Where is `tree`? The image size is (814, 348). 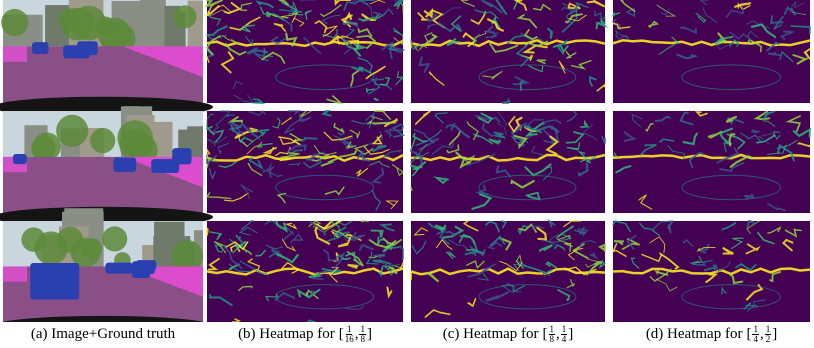 tree is located at coordinates (187, 256).